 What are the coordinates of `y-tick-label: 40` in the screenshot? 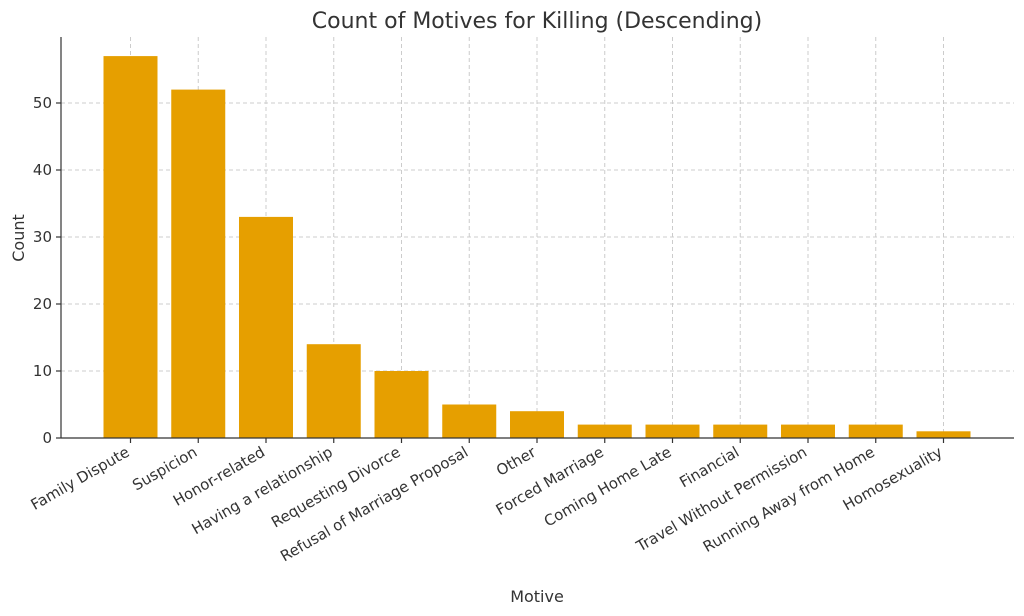 It's located at (42, 170).